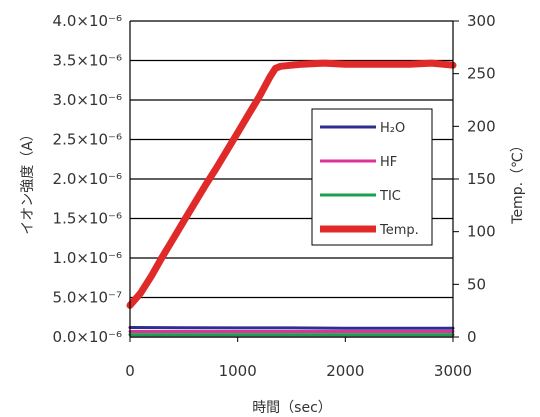  What do you see at coordinates (518, 181) in the screenshot?
I see `right-axis-title: Temp.（℃）` at bounding box center [518, 181].